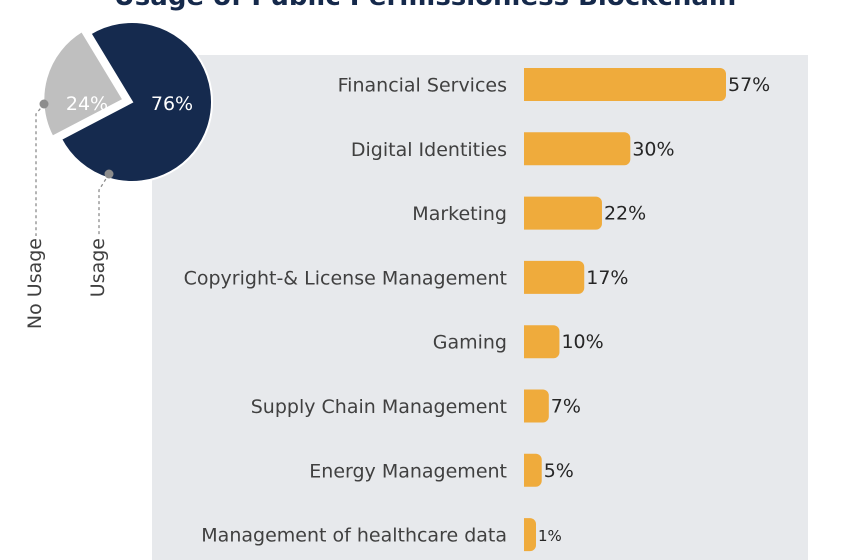 The image size is (850, 560). What do you see at coordinates (422, 86) in the screenshot?
I see `category-label-1: Financial Services` at bounding box center [422, 86].